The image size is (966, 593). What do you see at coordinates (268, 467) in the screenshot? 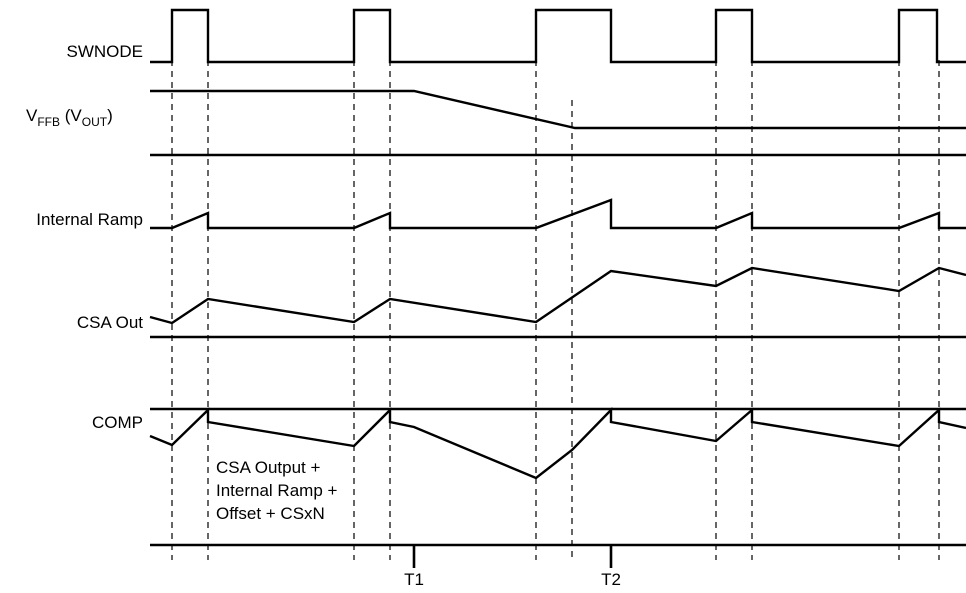
I see `annotation-line-1: CSA Output +` at bounding box center [268, 467].